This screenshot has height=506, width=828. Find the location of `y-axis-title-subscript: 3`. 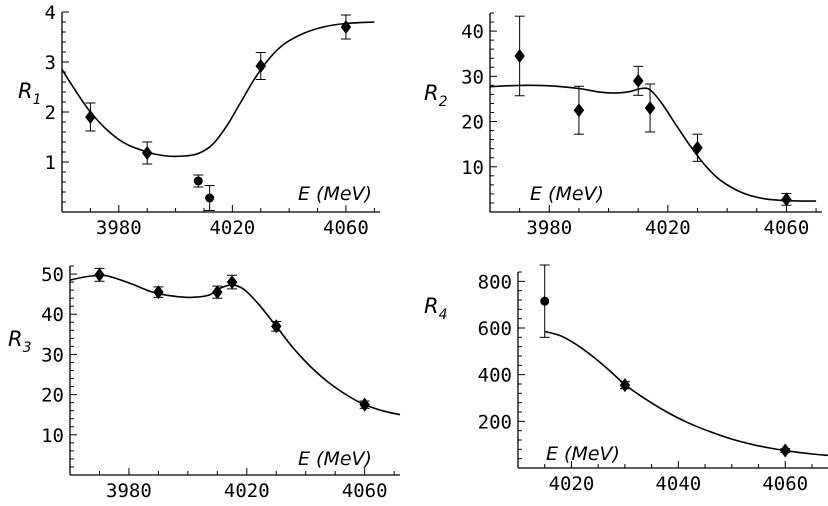

y-axis-title-subscript: 3 is located at coordinates (27, 348).